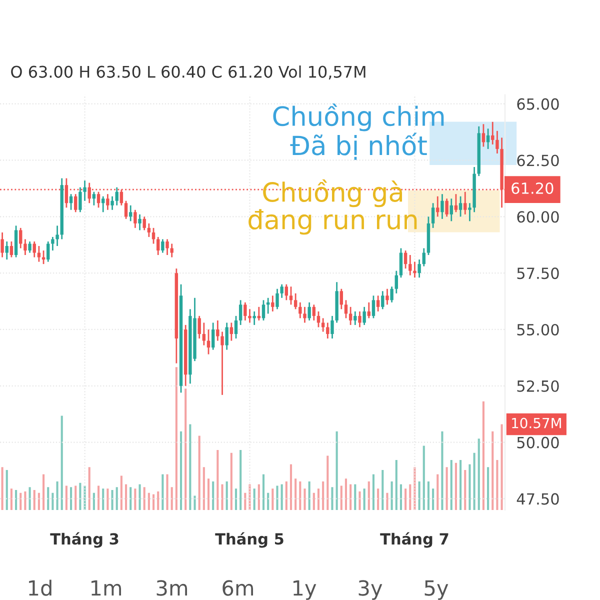  I want to click on text: 6m, so click(238, 588).